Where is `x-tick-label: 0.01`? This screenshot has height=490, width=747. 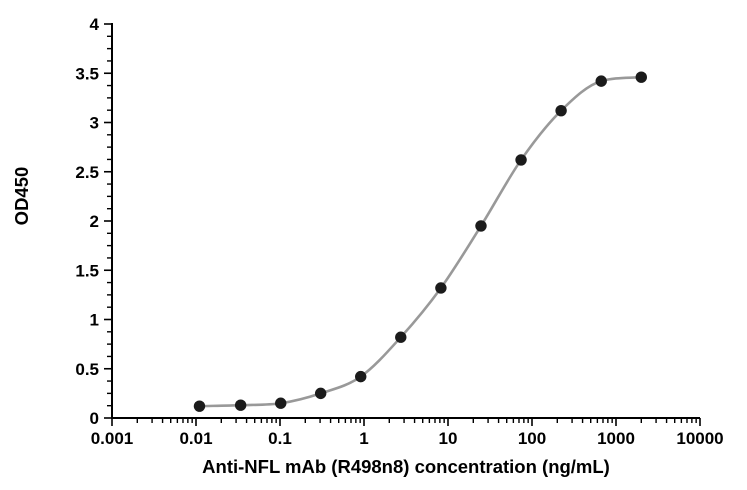
x-tick-label: 0.01 is located at coordinates (195, 438).